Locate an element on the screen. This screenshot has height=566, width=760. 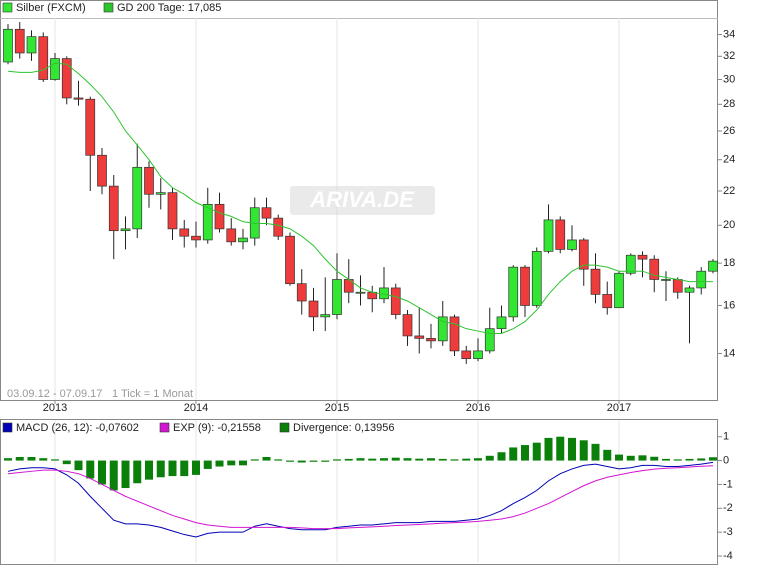
date-range: 03.09.12 - 07.09.17 is located at coordinates (54, 394).